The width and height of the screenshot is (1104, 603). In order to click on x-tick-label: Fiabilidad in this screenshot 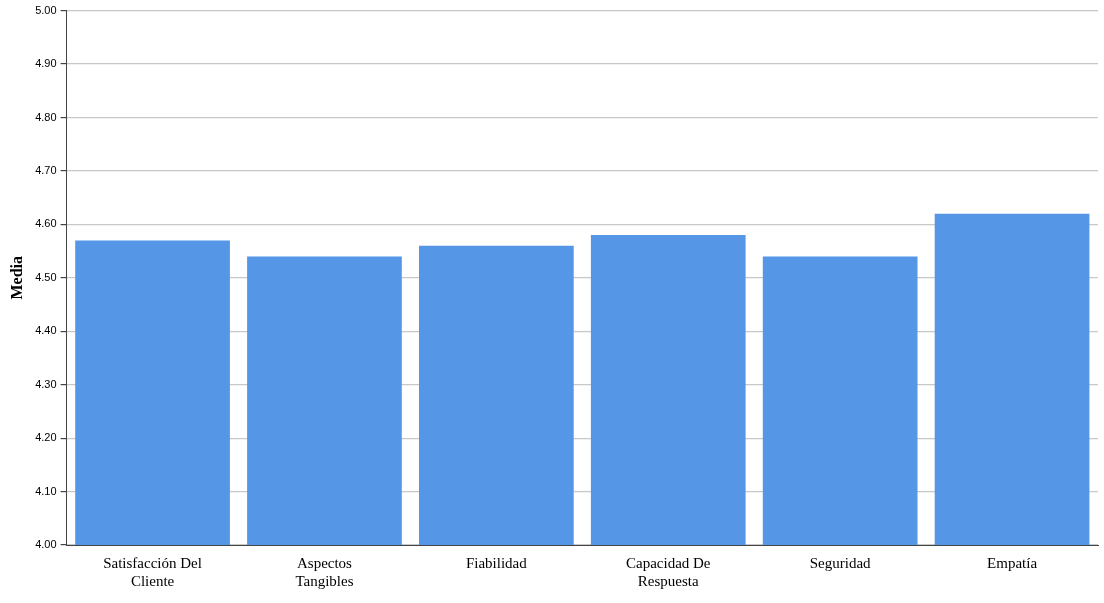, I will do `click(496, 562)`.